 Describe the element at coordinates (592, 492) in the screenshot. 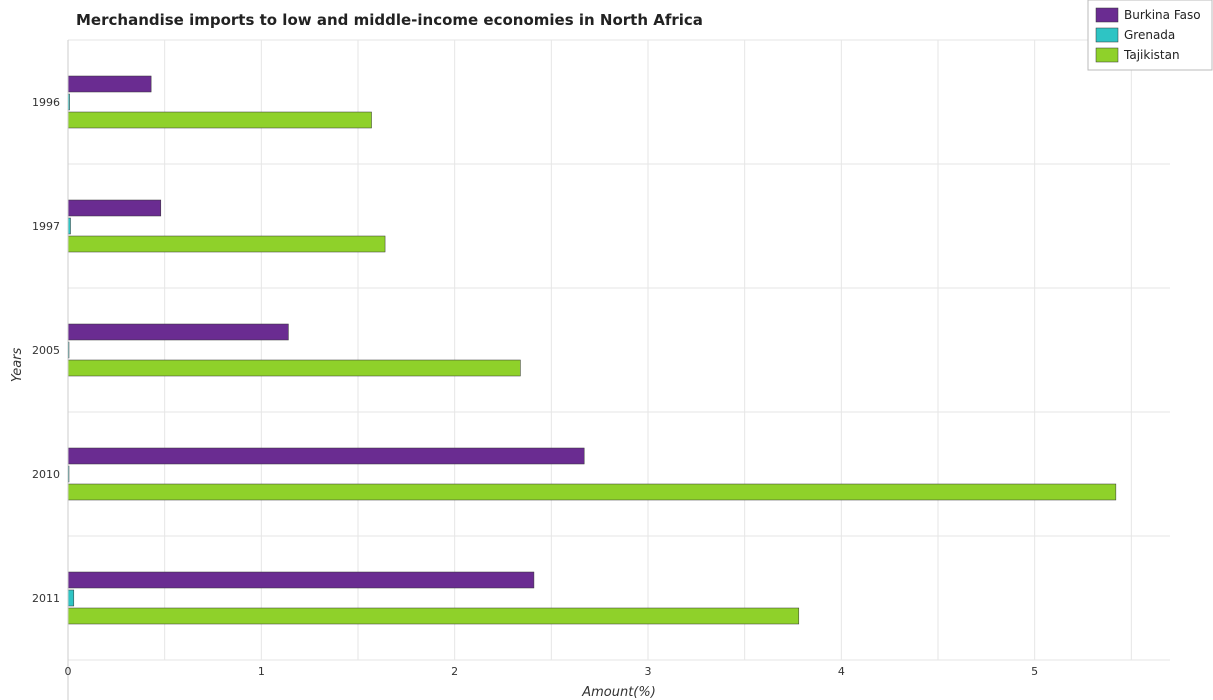

I see `bar-tajikistan-2010` at that location.